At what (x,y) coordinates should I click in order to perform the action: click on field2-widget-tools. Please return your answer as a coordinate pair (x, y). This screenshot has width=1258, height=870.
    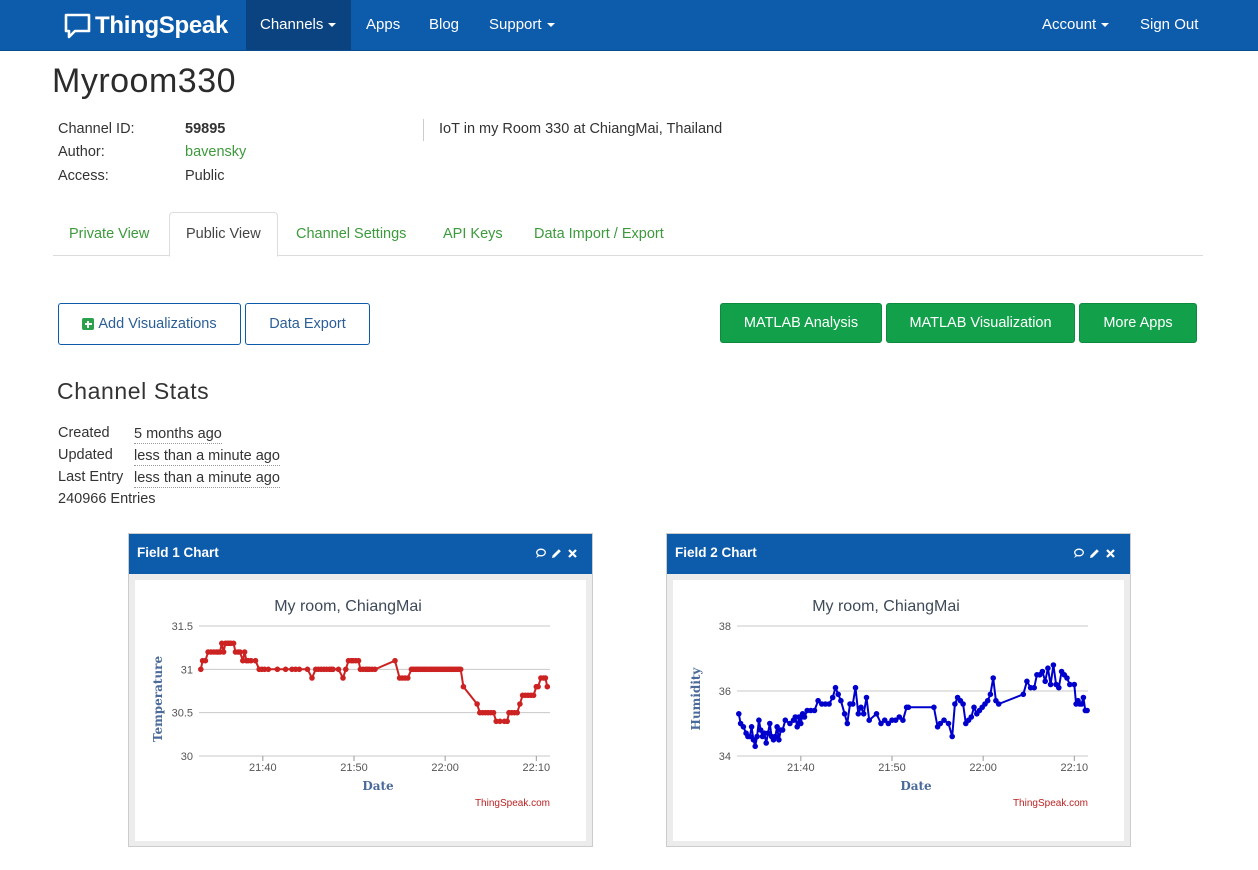
    Looking at the image, I should click on (1094, 553).